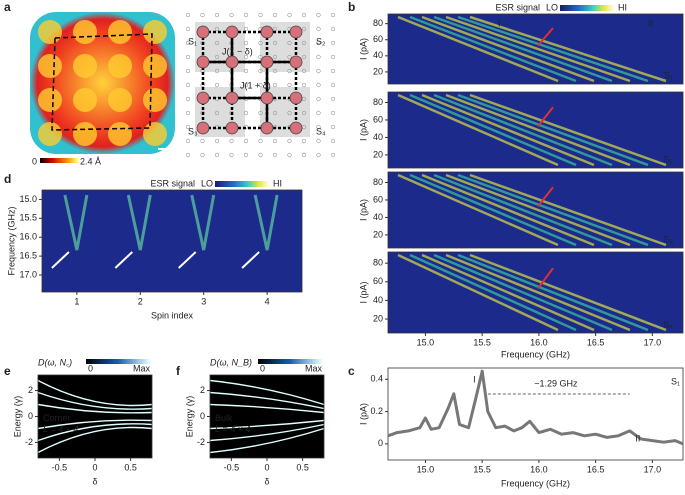 This screenshot has height=495, width=685. Describe the element at coordinates (172, 315) in the screenshot. I see `x-axis-label: Spin index` at that location.